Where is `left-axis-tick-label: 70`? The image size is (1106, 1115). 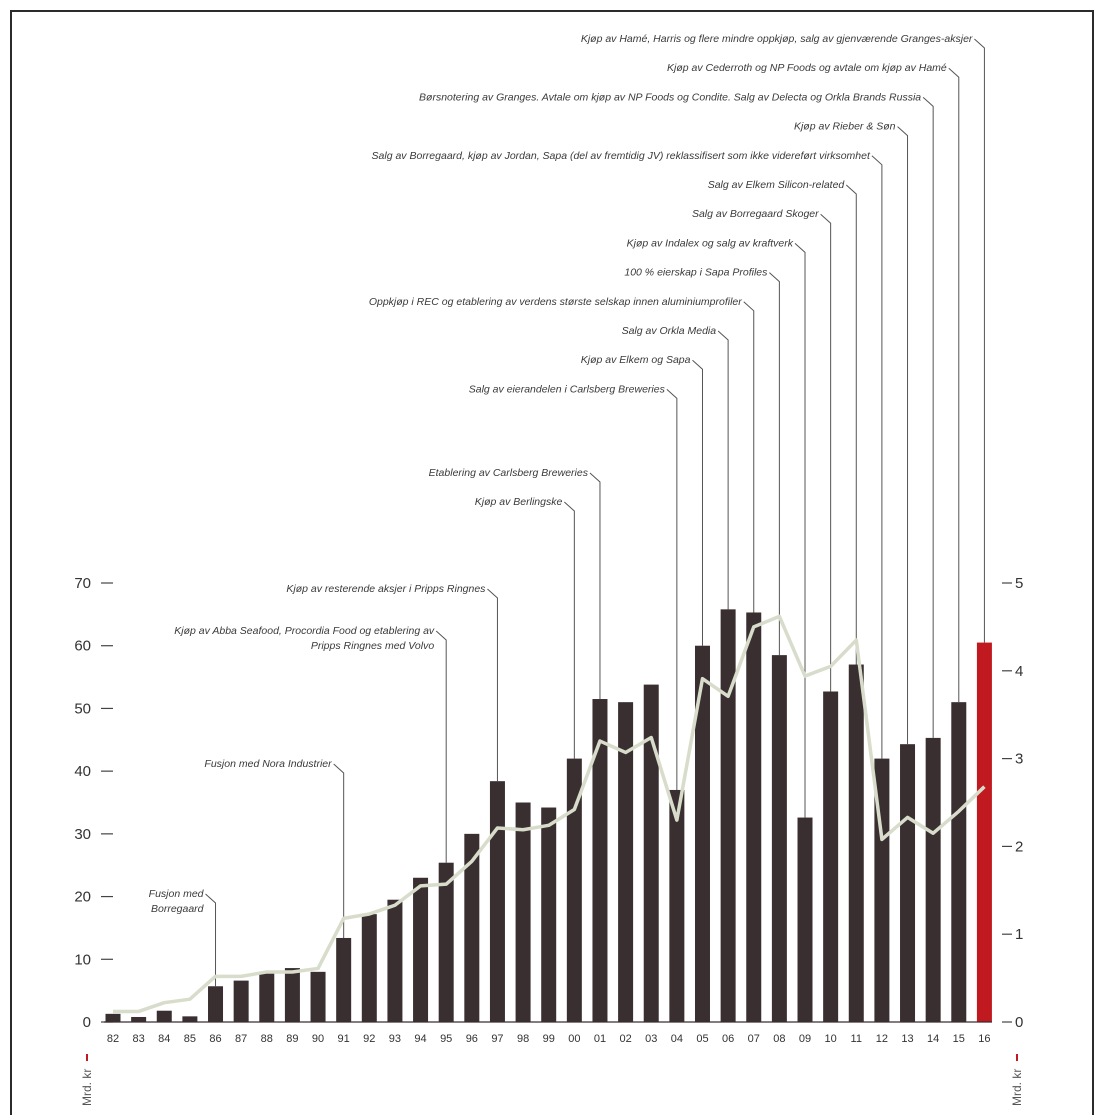
left-axis-tick-label: 70 is located at coordinates (82, 583).